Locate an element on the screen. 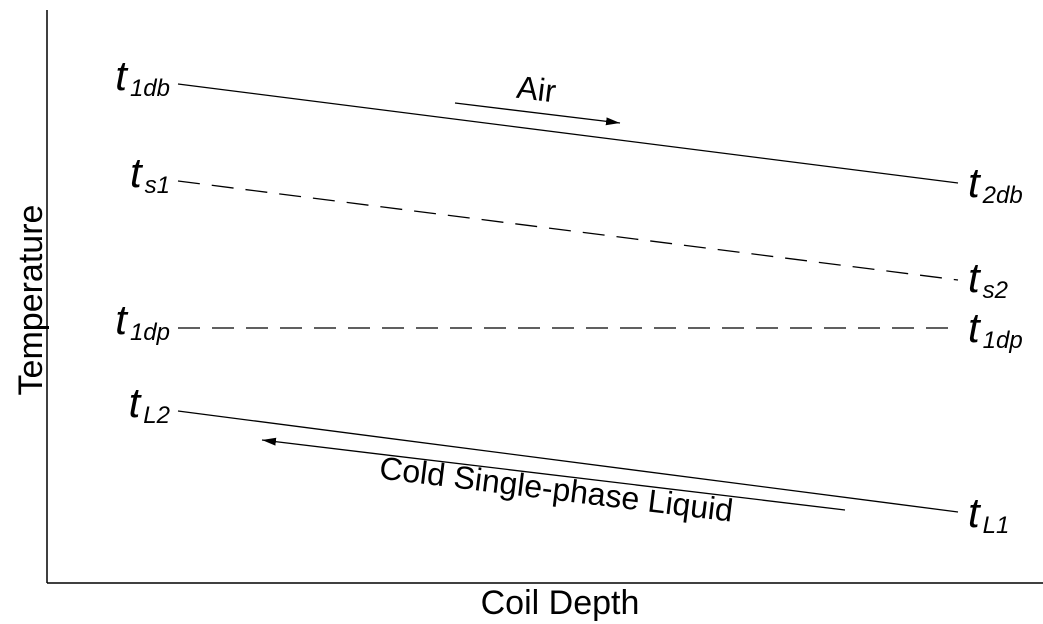 Image resolution: width=1043 pixels, height=624 pixels. temperature-label: t 1db is located at coordinates (142, 77).